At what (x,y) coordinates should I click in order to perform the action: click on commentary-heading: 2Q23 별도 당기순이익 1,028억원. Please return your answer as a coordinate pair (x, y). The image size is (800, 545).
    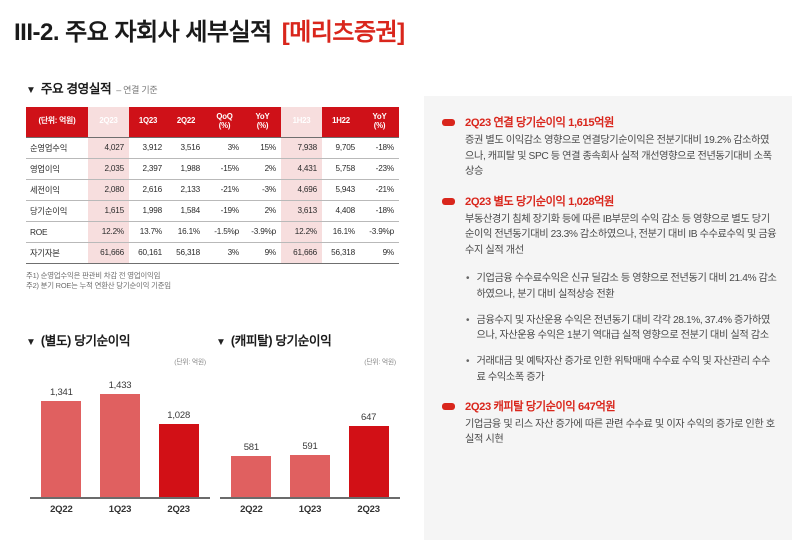
    Looking at the image, I should click on (539, 201).